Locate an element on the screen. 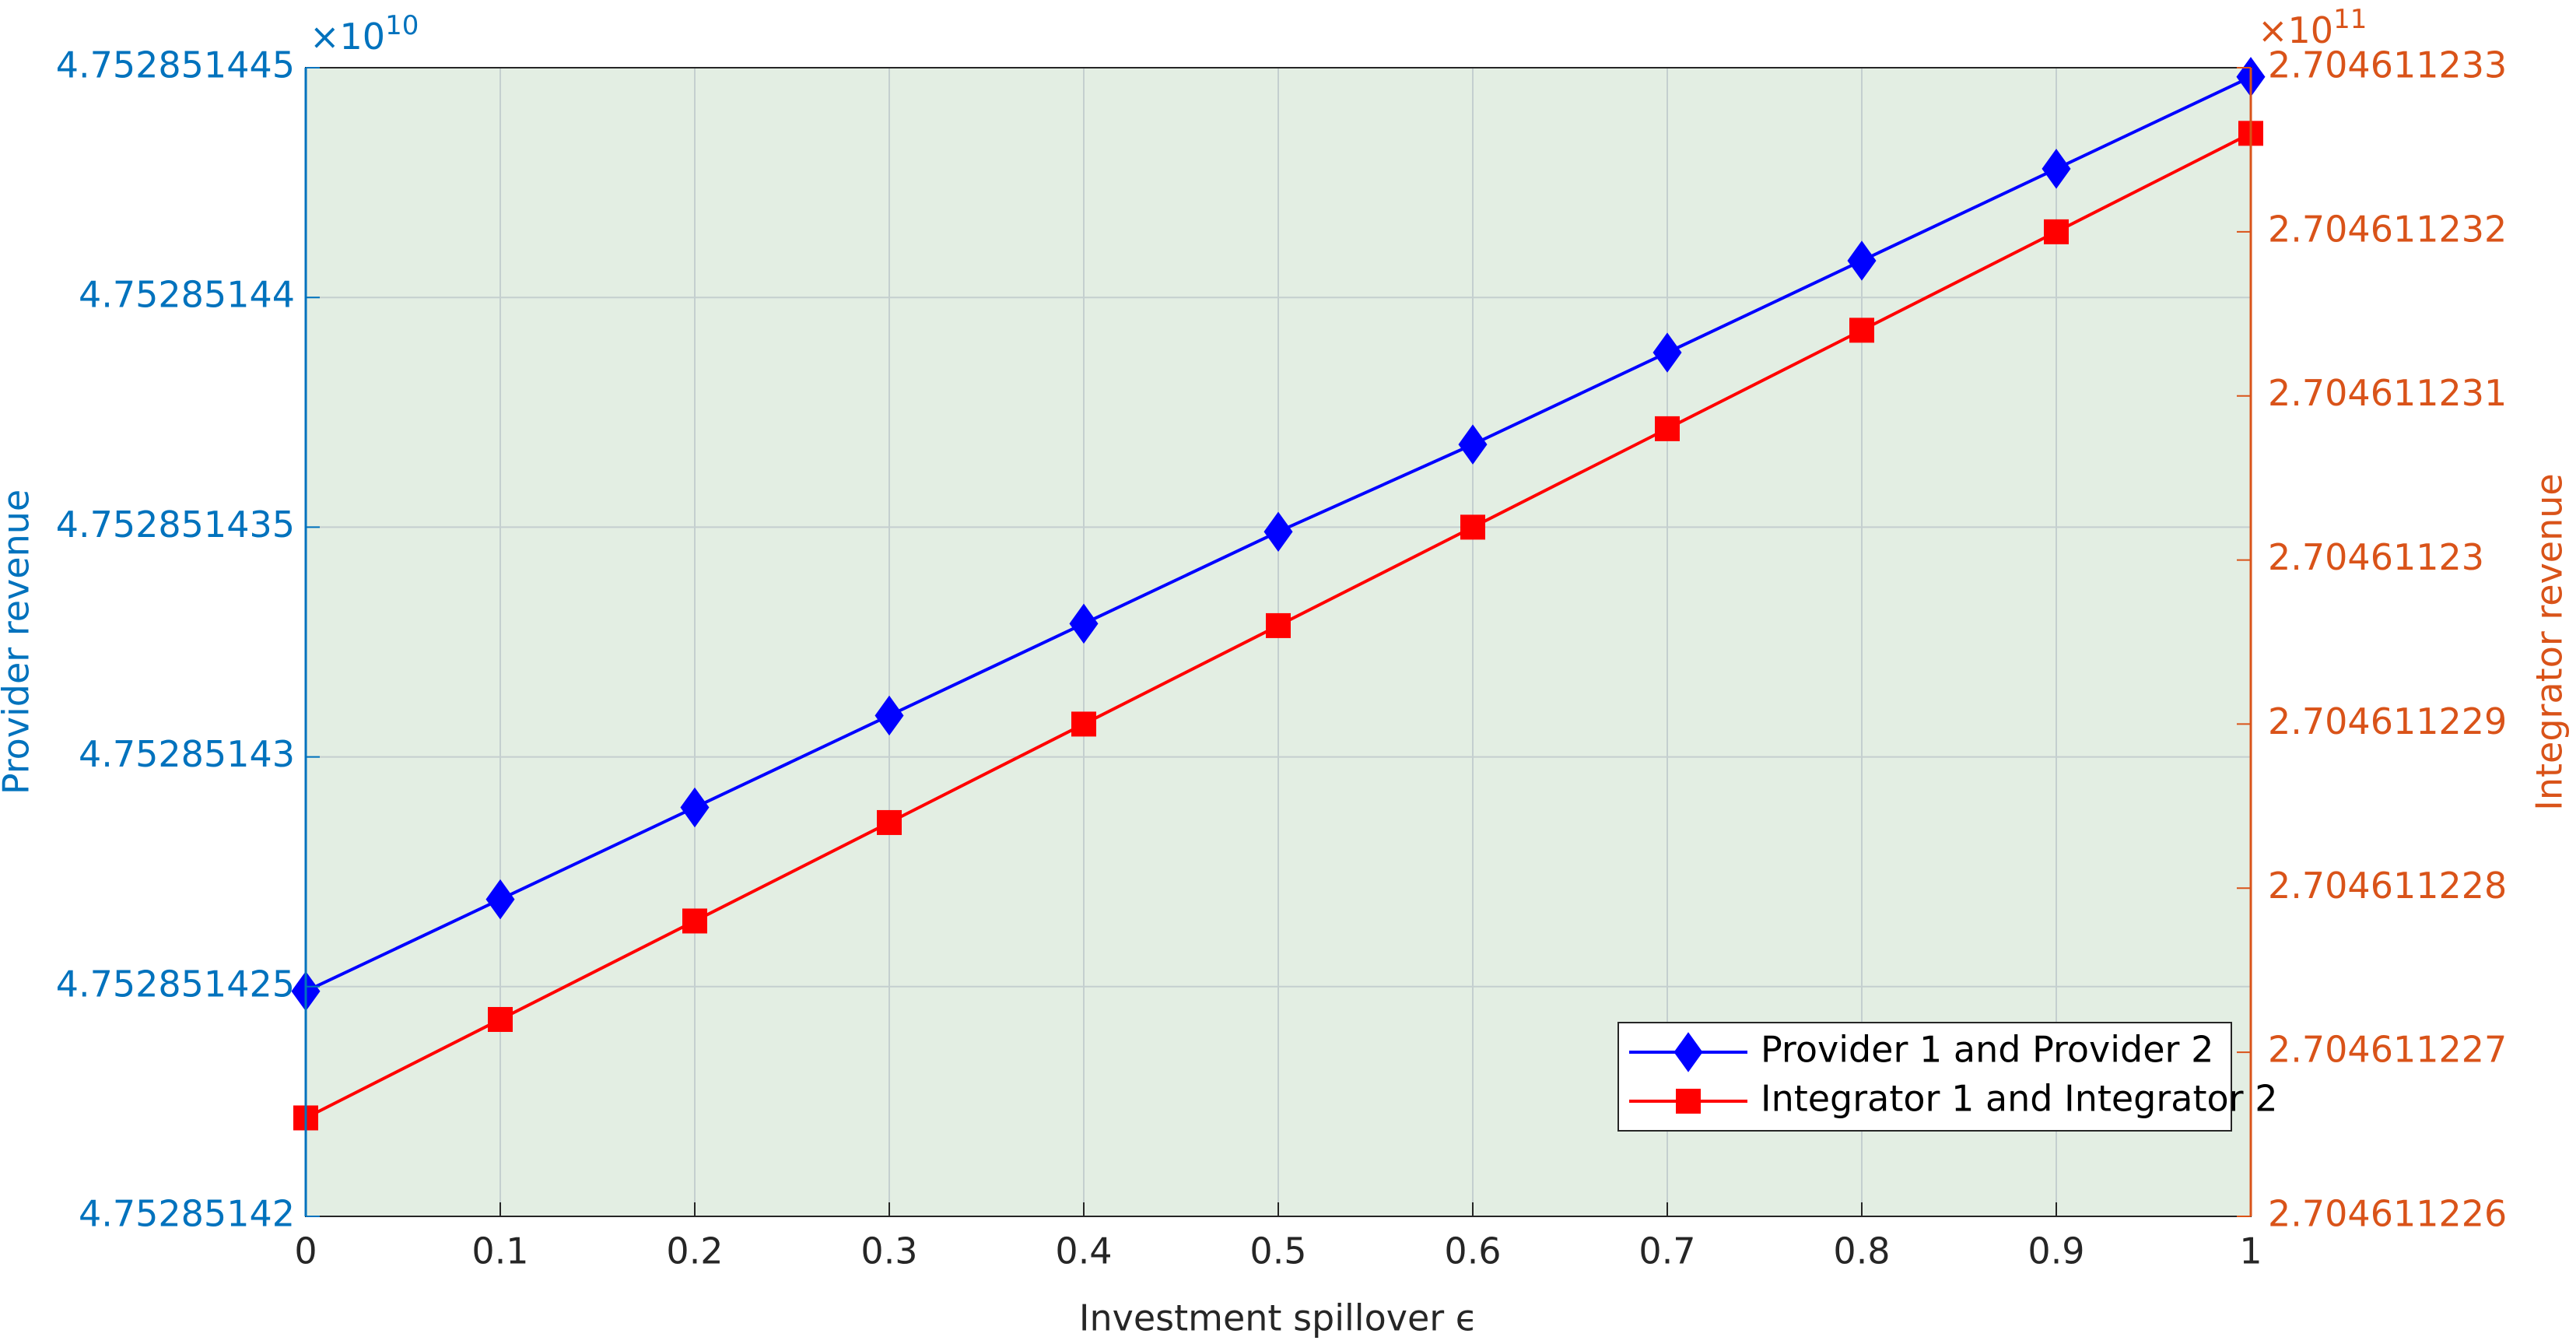 Image resolution: width=2576 pixels, height=1344 pixels. y-tick-label: 4.752851435 is located at coordinates (175, 525).